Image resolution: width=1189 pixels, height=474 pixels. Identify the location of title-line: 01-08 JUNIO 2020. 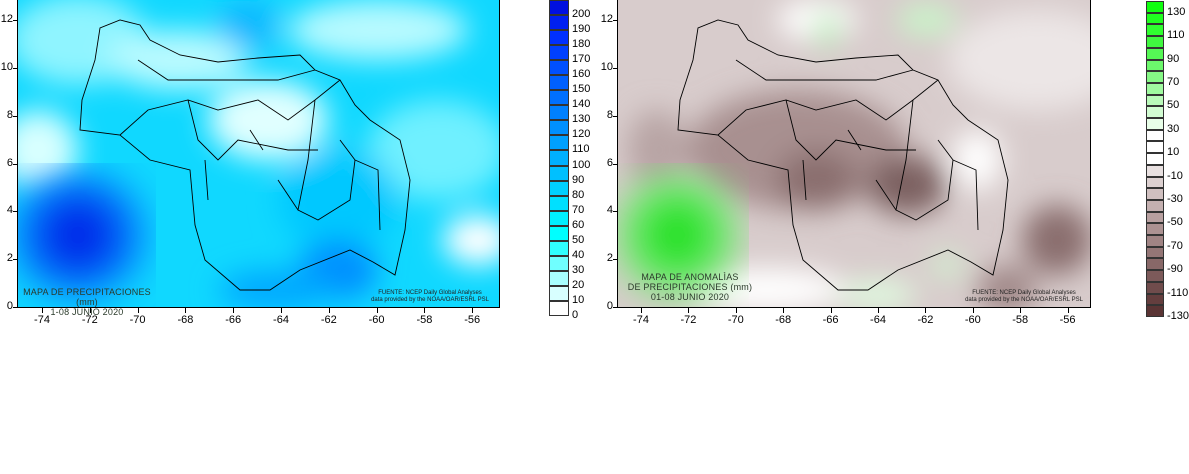
(690, 297).